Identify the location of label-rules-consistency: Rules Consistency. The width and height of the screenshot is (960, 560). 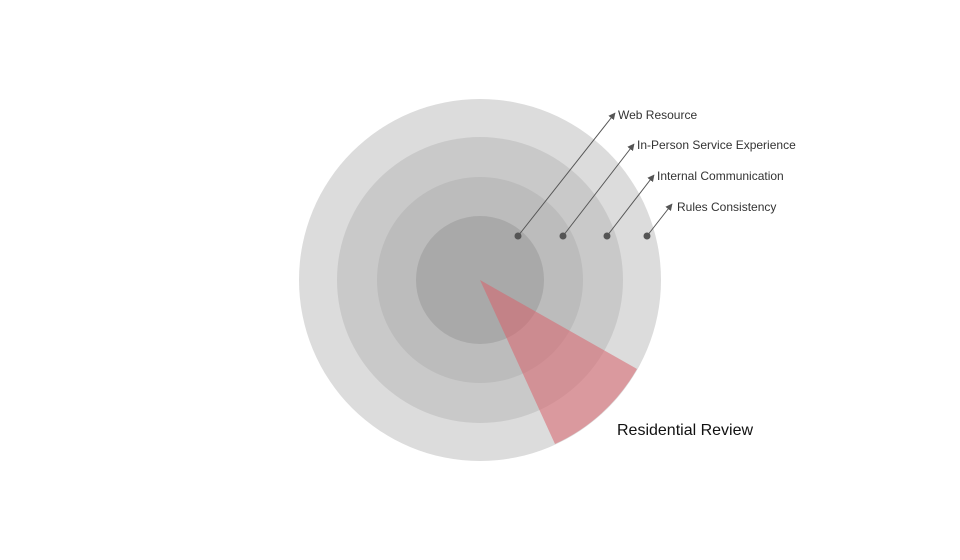
(726, 207).